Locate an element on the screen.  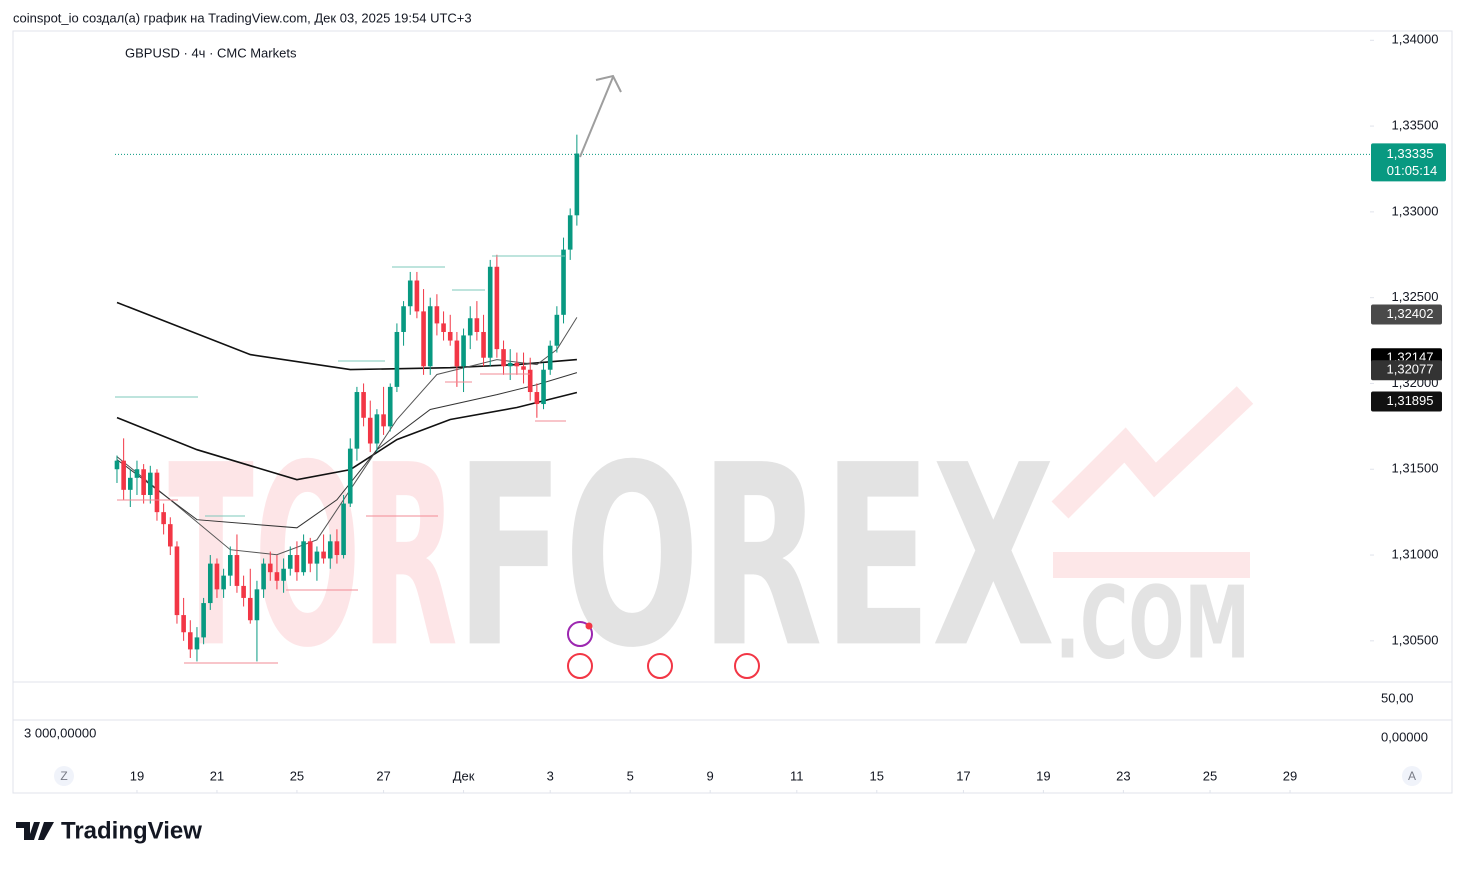
price-tag-label: 1,32402 is located at coordinates (1410, 313).